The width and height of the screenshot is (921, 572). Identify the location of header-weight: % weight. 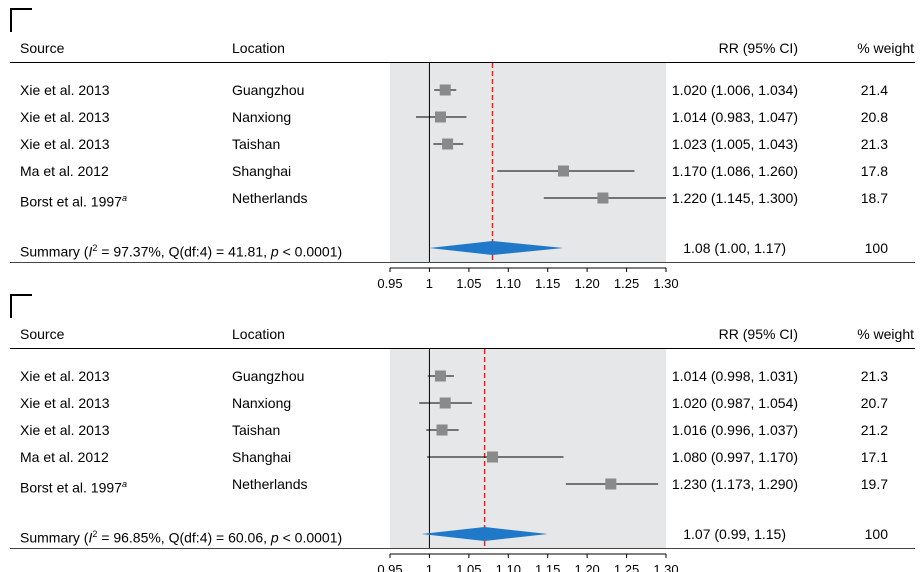
(885, 48).